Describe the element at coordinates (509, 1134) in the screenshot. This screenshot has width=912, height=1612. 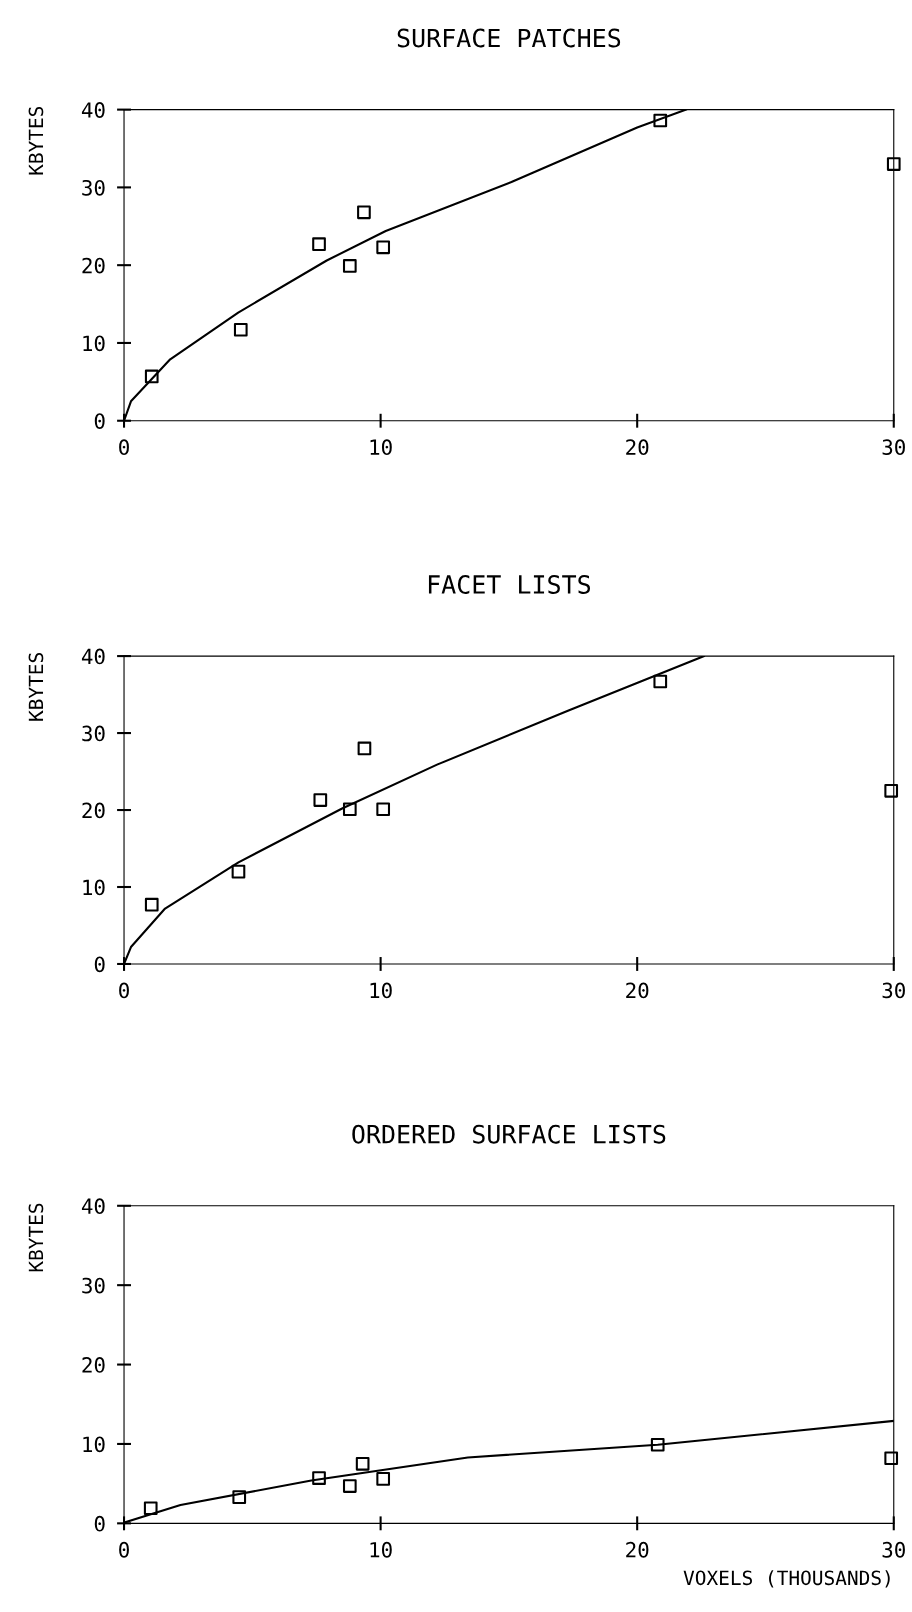
I see `chart-title: ORDERED SURFACE LISTS` at that location.